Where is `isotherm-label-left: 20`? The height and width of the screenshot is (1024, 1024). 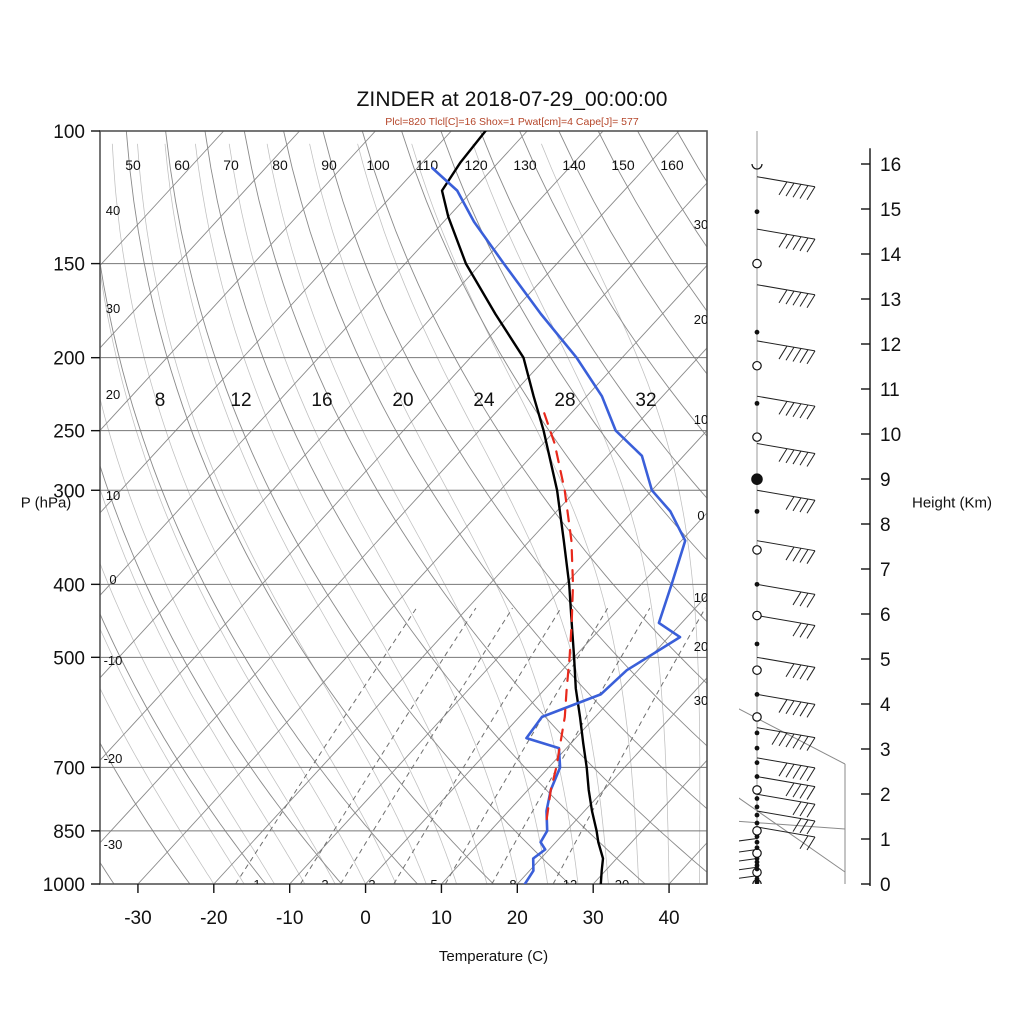 isotherm-label-left: 20 is located at coordinates (113, 394).